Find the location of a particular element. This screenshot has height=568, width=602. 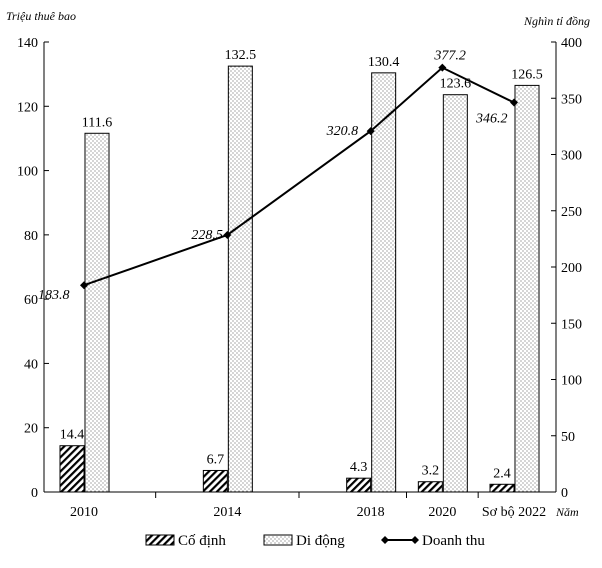

legend-swatch-co-dinh is located at coordinates (160, 540).